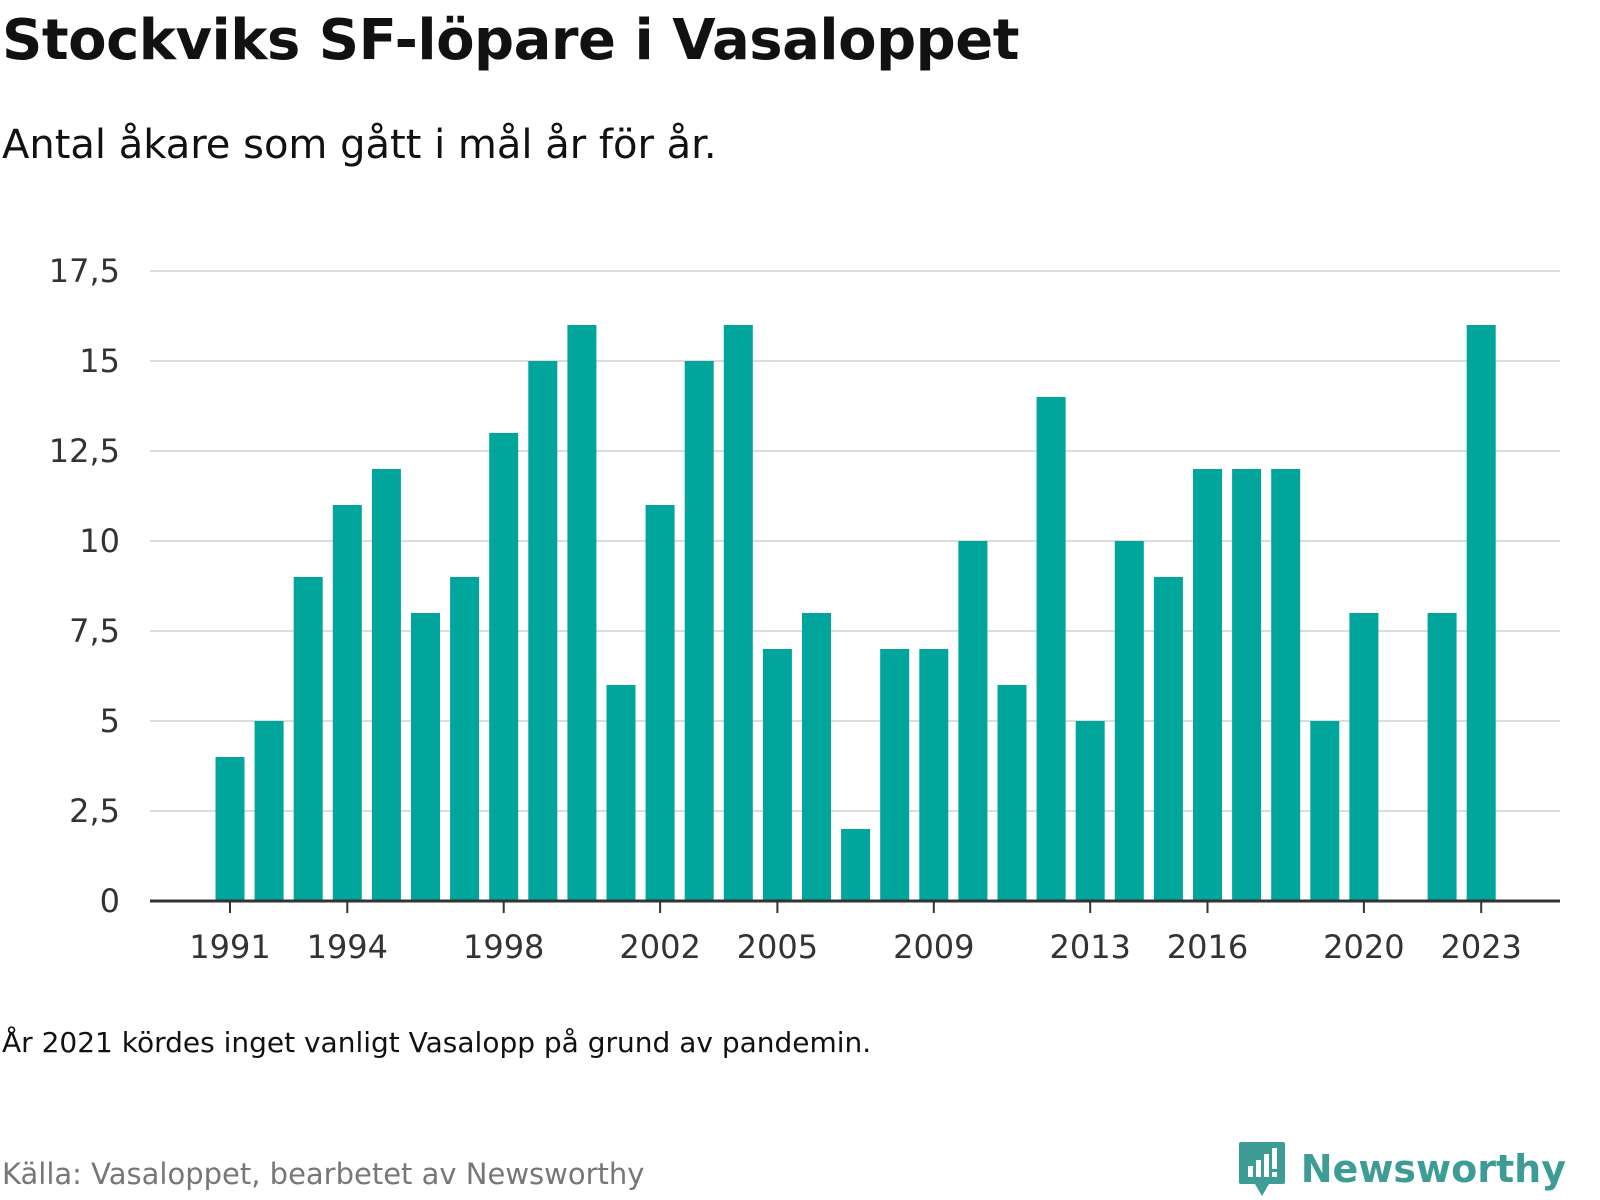 Image resolution: width=1600 pixels, height=1200 pixels. Describe the element at coordinates (503, 947) in the screenshot. I see `x-tick-label: 1998` at that location.